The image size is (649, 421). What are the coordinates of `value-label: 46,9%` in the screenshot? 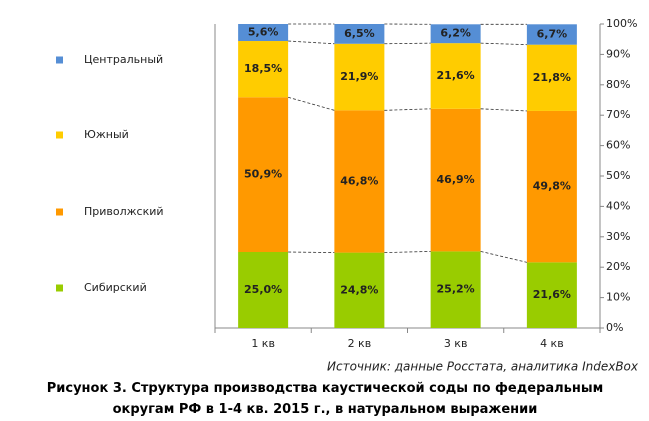 It's located at (456, 179).